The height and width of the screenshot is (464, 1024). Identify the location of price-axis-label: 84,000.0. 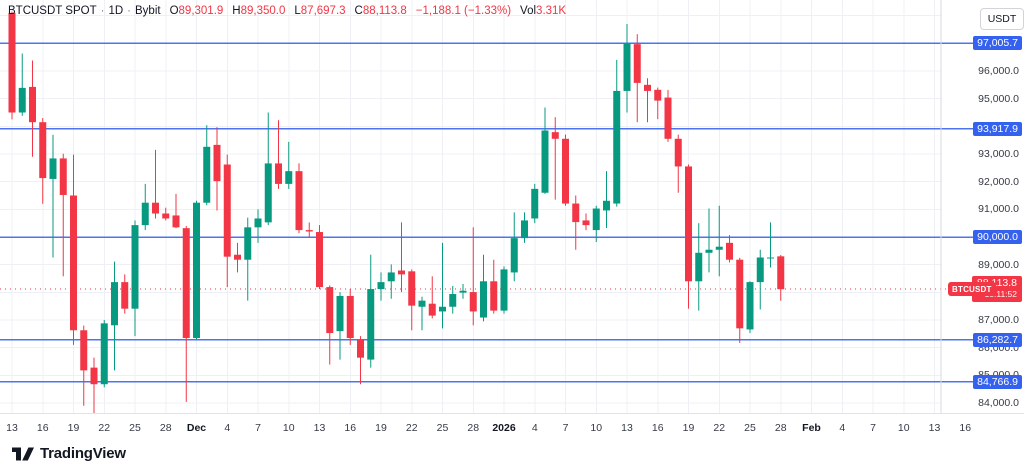
(998, 403).